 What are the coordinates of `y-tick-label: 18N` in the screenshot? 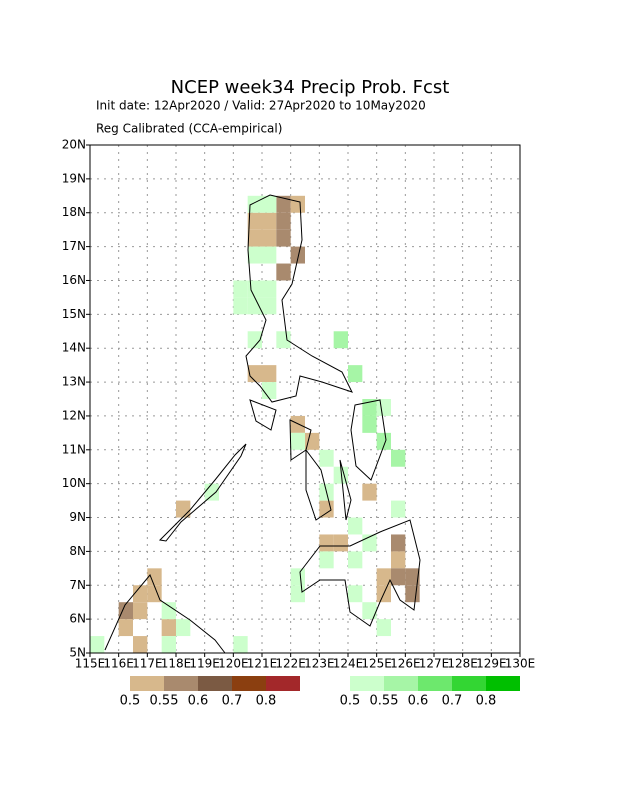 It's located at (74, 212).